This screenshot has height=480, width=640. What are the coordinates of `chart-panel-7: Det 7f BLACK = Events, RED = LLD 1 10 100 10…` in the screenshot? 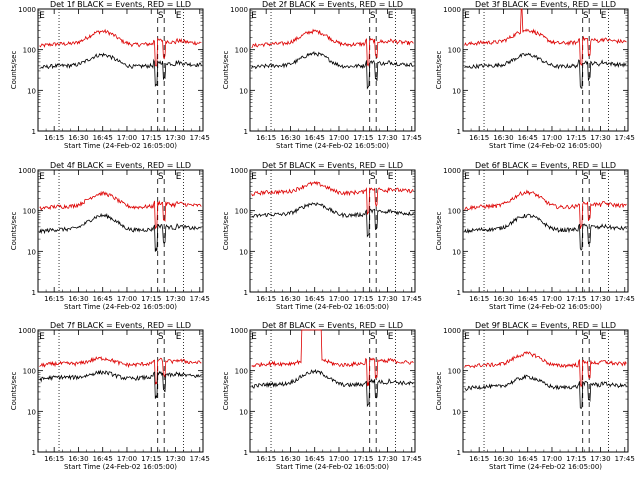 It's located at (110, 396).